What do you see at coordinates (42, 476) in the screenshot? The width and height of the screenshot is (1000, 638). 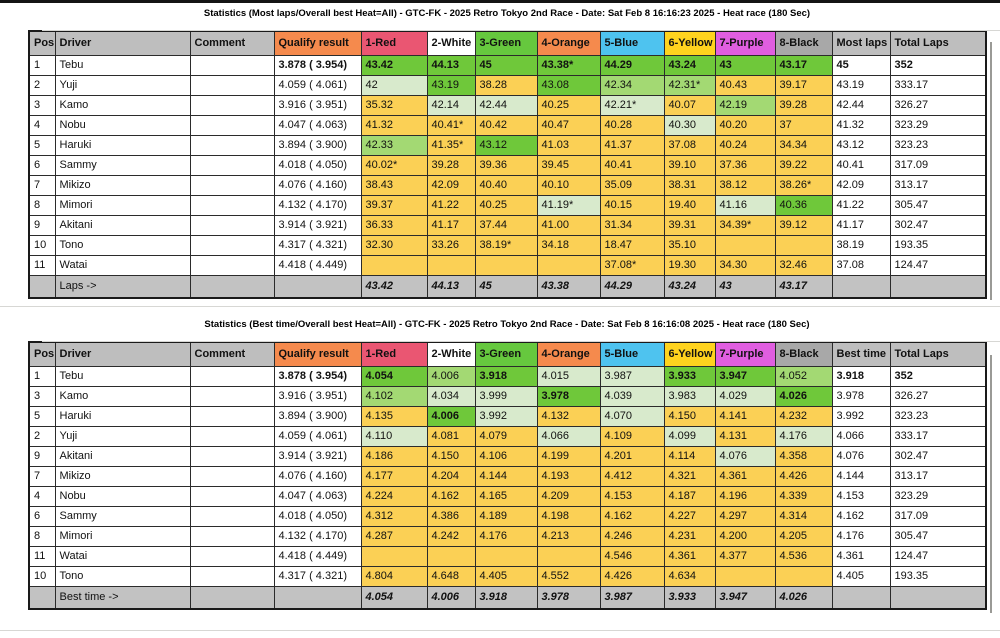 I see `pos-cell: 7` at bounding box center [42, 476].